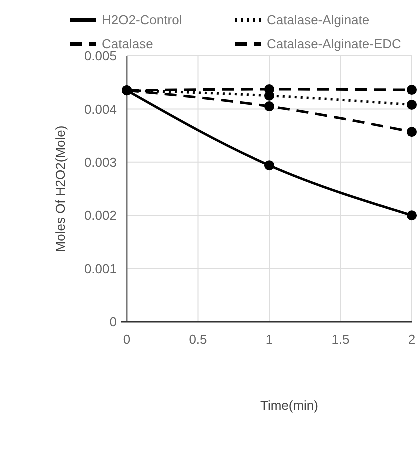 The height and width of the screenshot is (455, 418). I want to click on legend-label: Catalase-Alginate-EDC, so click(334, 44).